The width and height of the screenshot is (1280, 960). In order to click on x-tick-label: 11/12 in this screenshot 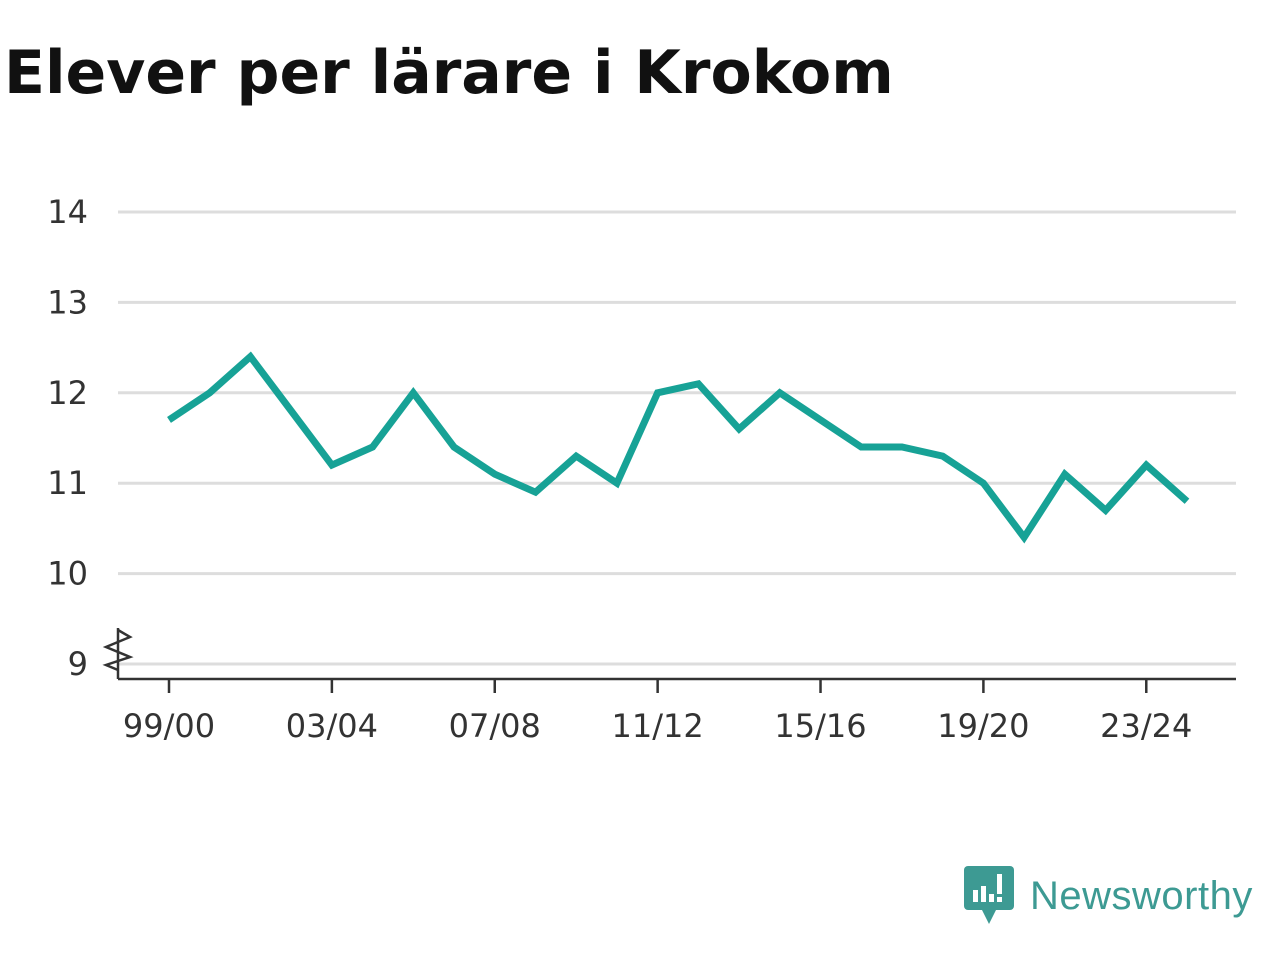, I will do `click(658, 726)`.